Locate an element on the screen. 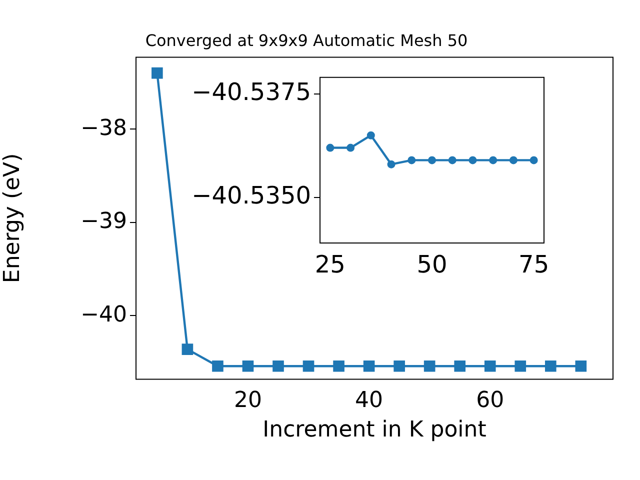 The width and height of the screenshot is (640, 480). y-tick-label: −39 is located at coordinates (103, 221).